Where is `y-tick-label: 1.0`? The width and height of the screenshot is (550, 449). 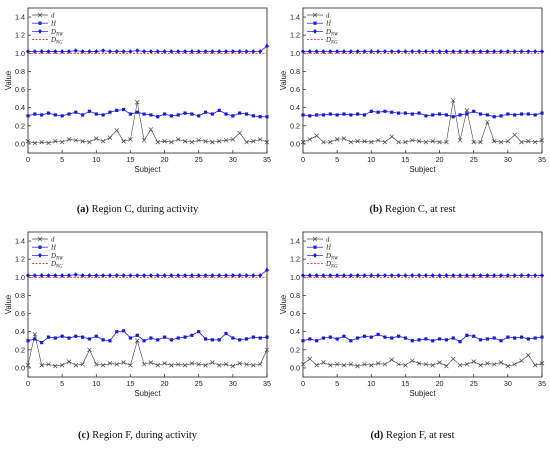 y-tick-label: 1.0 is located at coordinates (295, 53).